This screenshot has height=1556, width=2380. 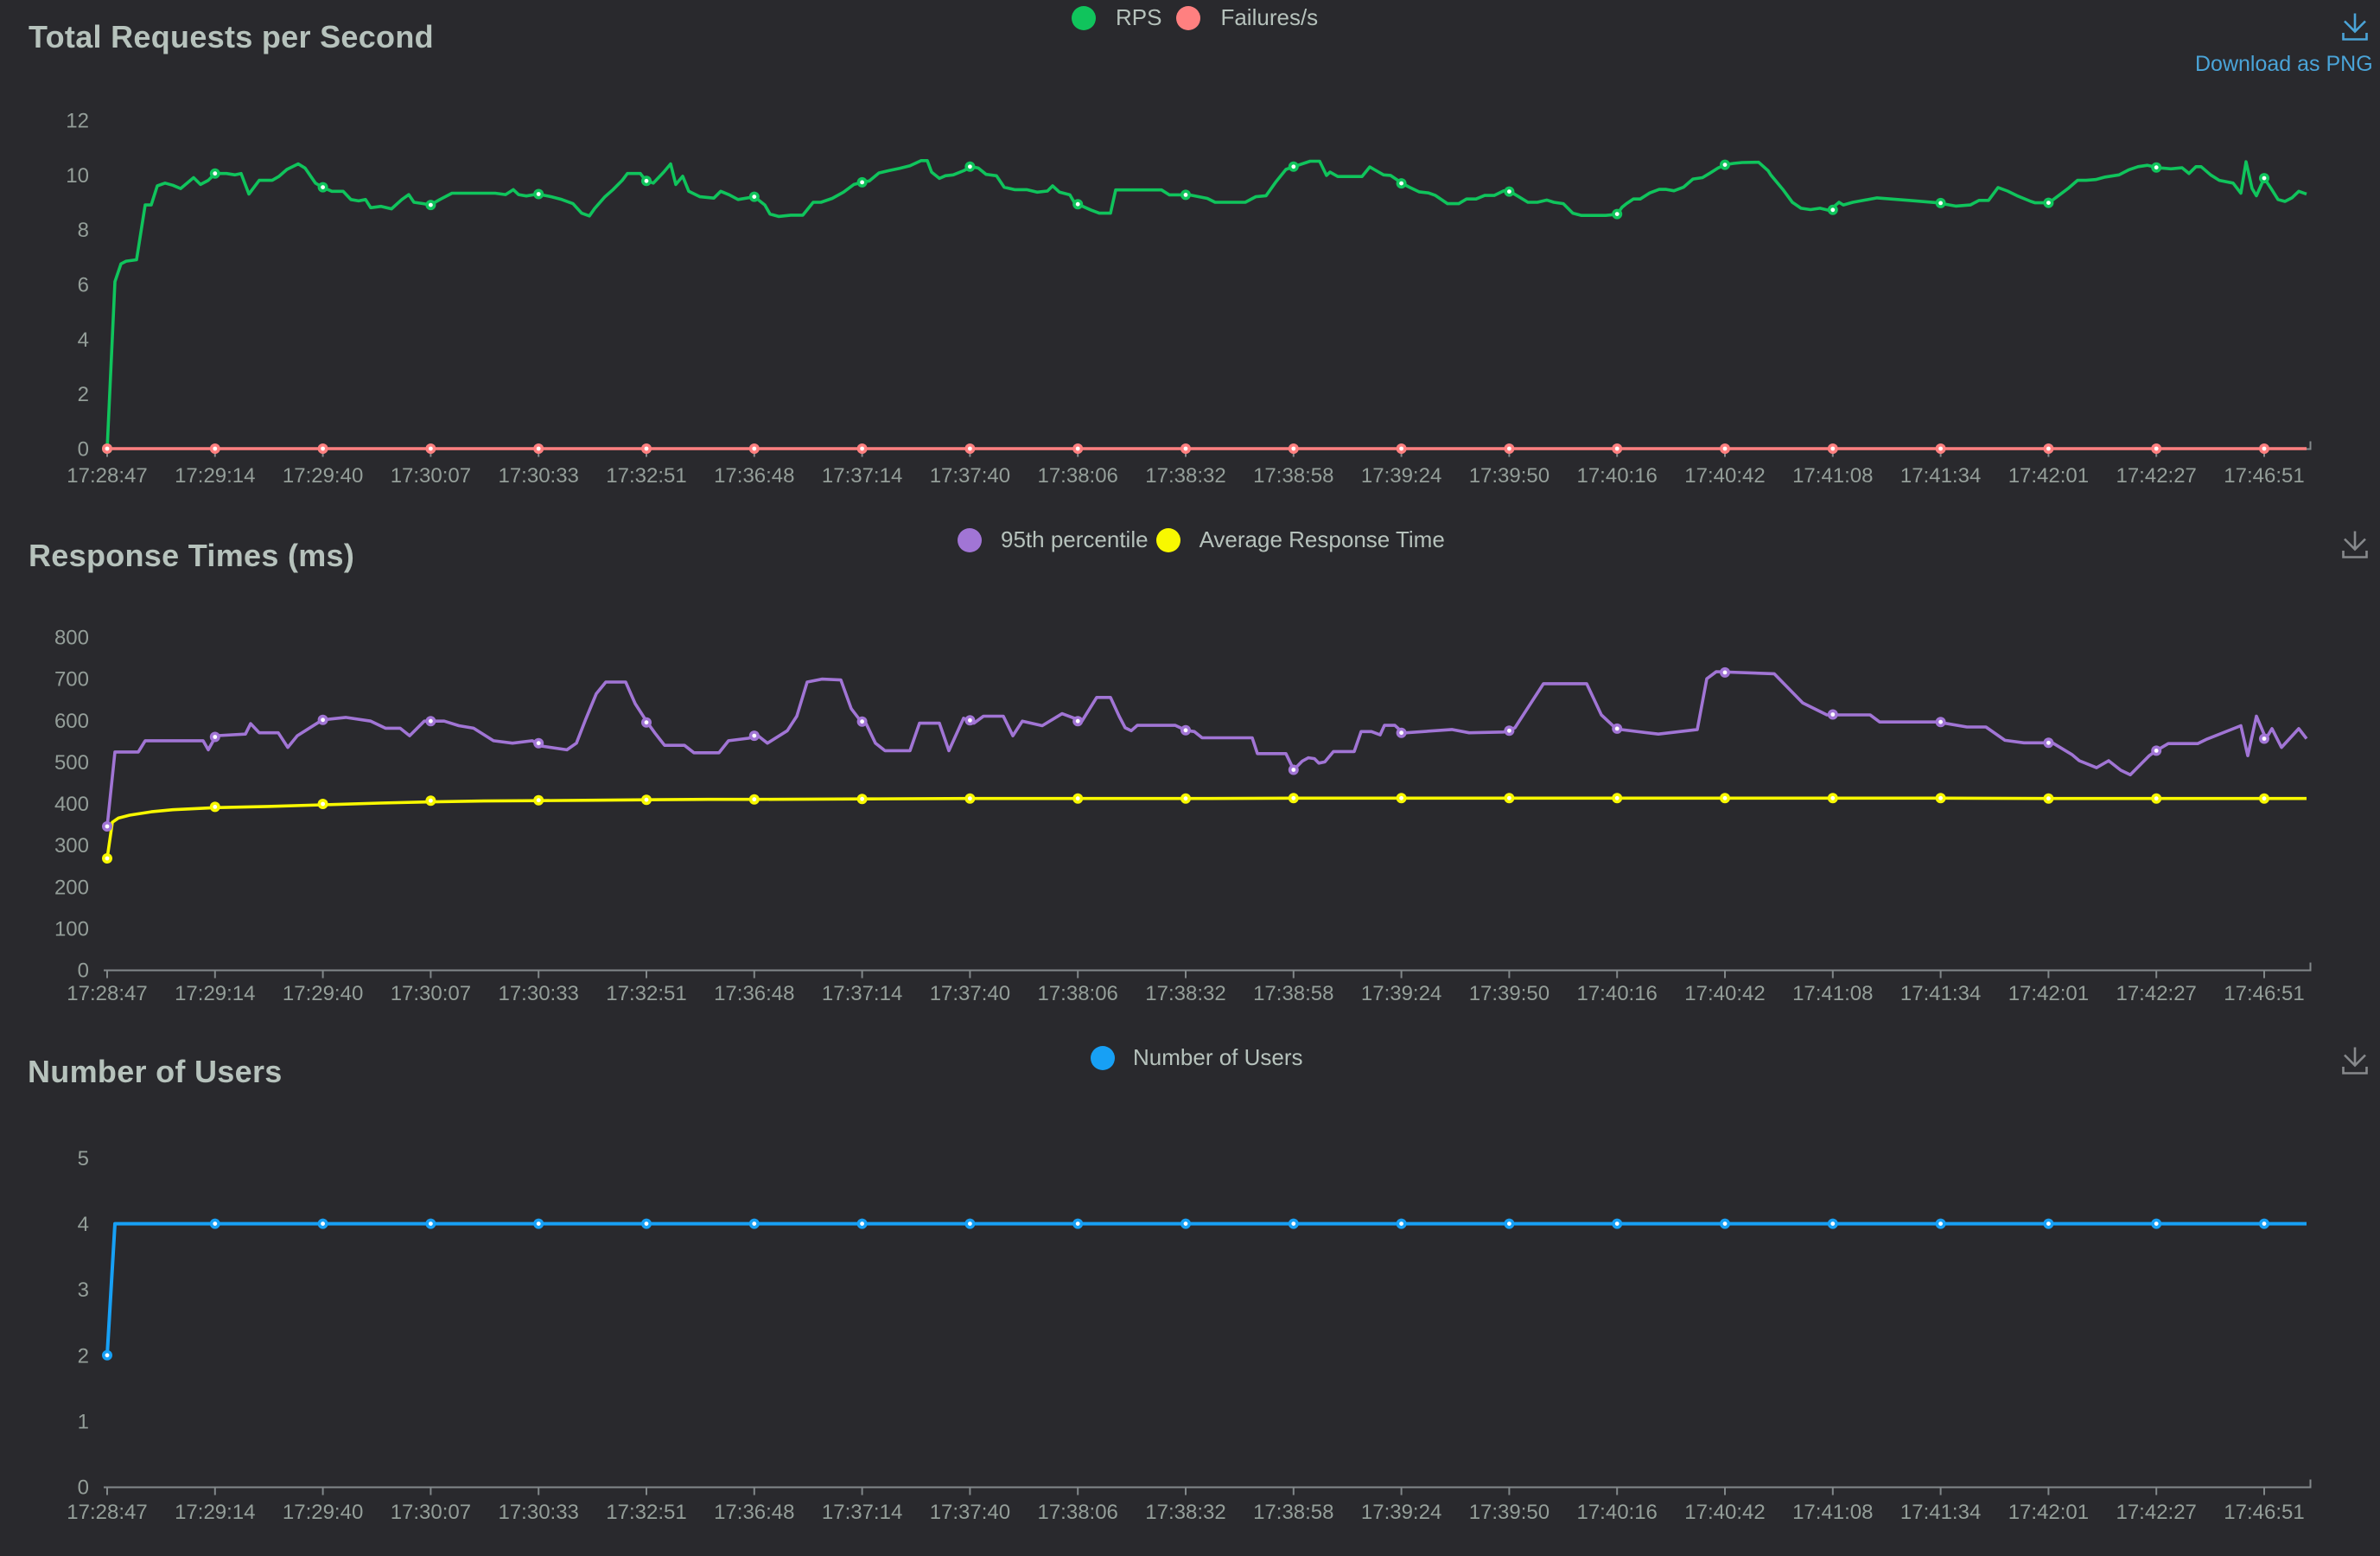 What do you see at coordinates (71, 639) in the screenshot?
I see `svg-text: 800` at bounding box center [71, 639].